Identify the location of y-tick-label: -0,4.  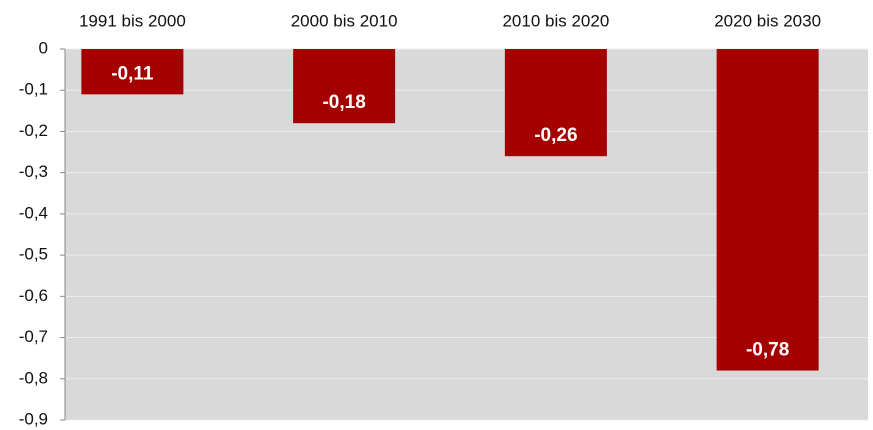
(33, 212).